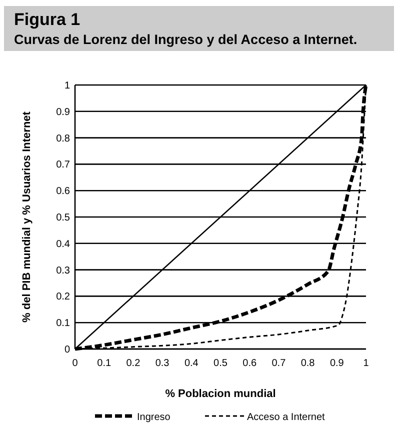  Describe the element at coordinates (366, 363) in the screenshot. I see `x-tick-label: 1` at that location.